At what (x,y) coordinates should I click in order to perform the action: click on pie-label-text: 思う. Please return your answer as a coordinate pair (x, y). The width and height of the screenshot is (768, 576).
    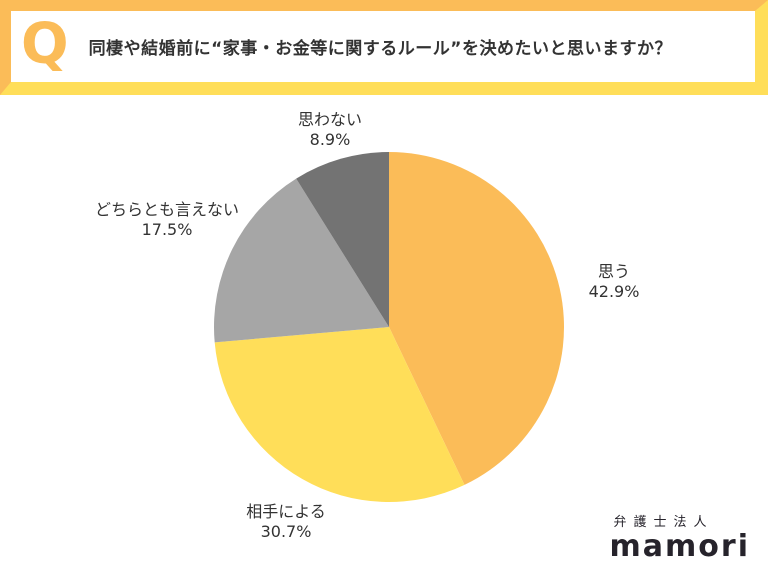
    Looking at the image, I should click on (614, 271).